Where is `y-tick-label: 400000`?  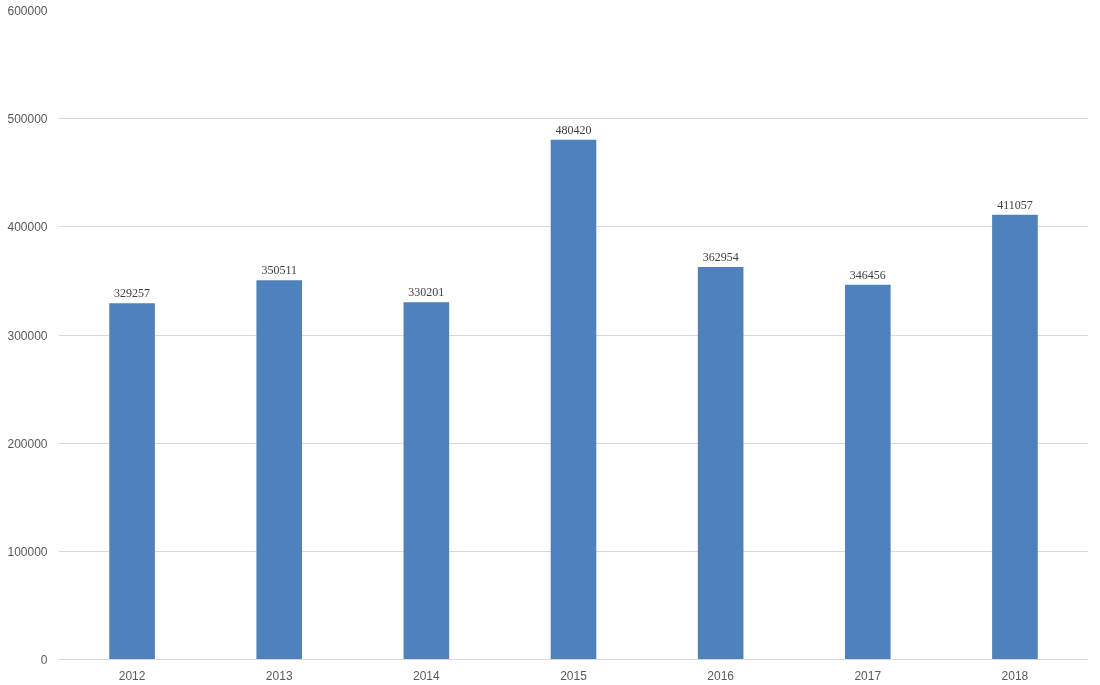 y-tick-label: 400000 is located at coordinates (27, 227).